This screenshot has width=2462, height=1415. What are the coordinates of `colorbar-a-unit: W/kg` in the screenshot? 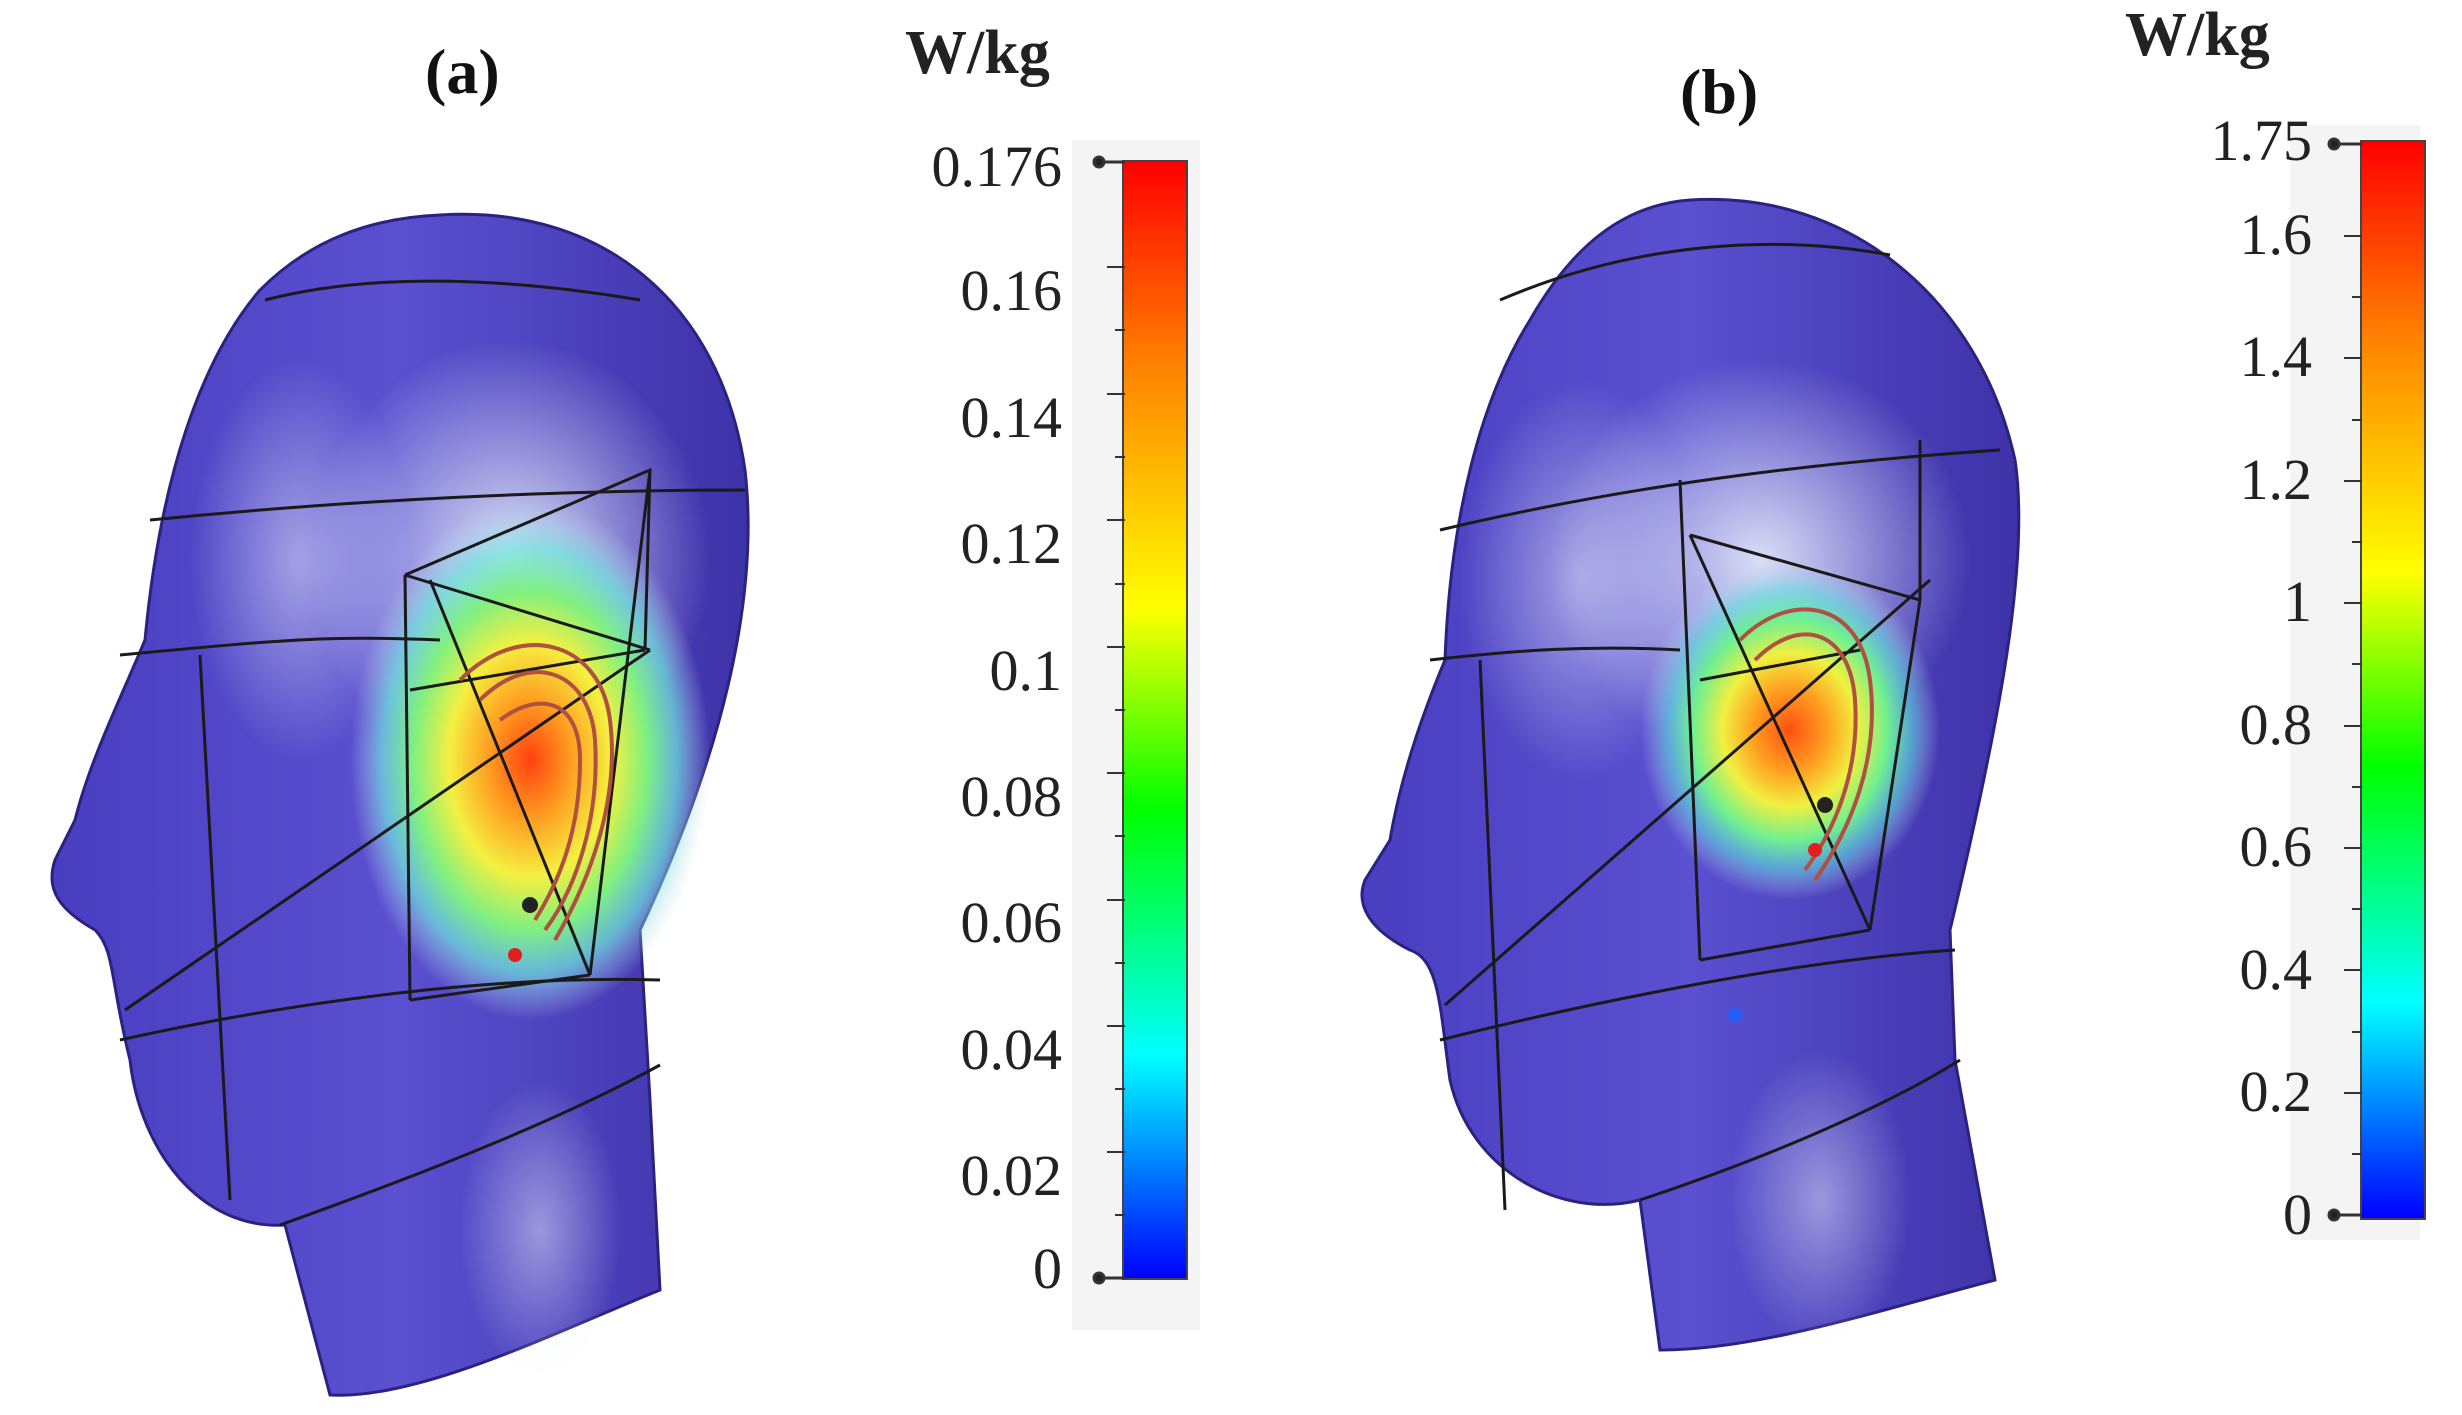 It's located at (977, 53).